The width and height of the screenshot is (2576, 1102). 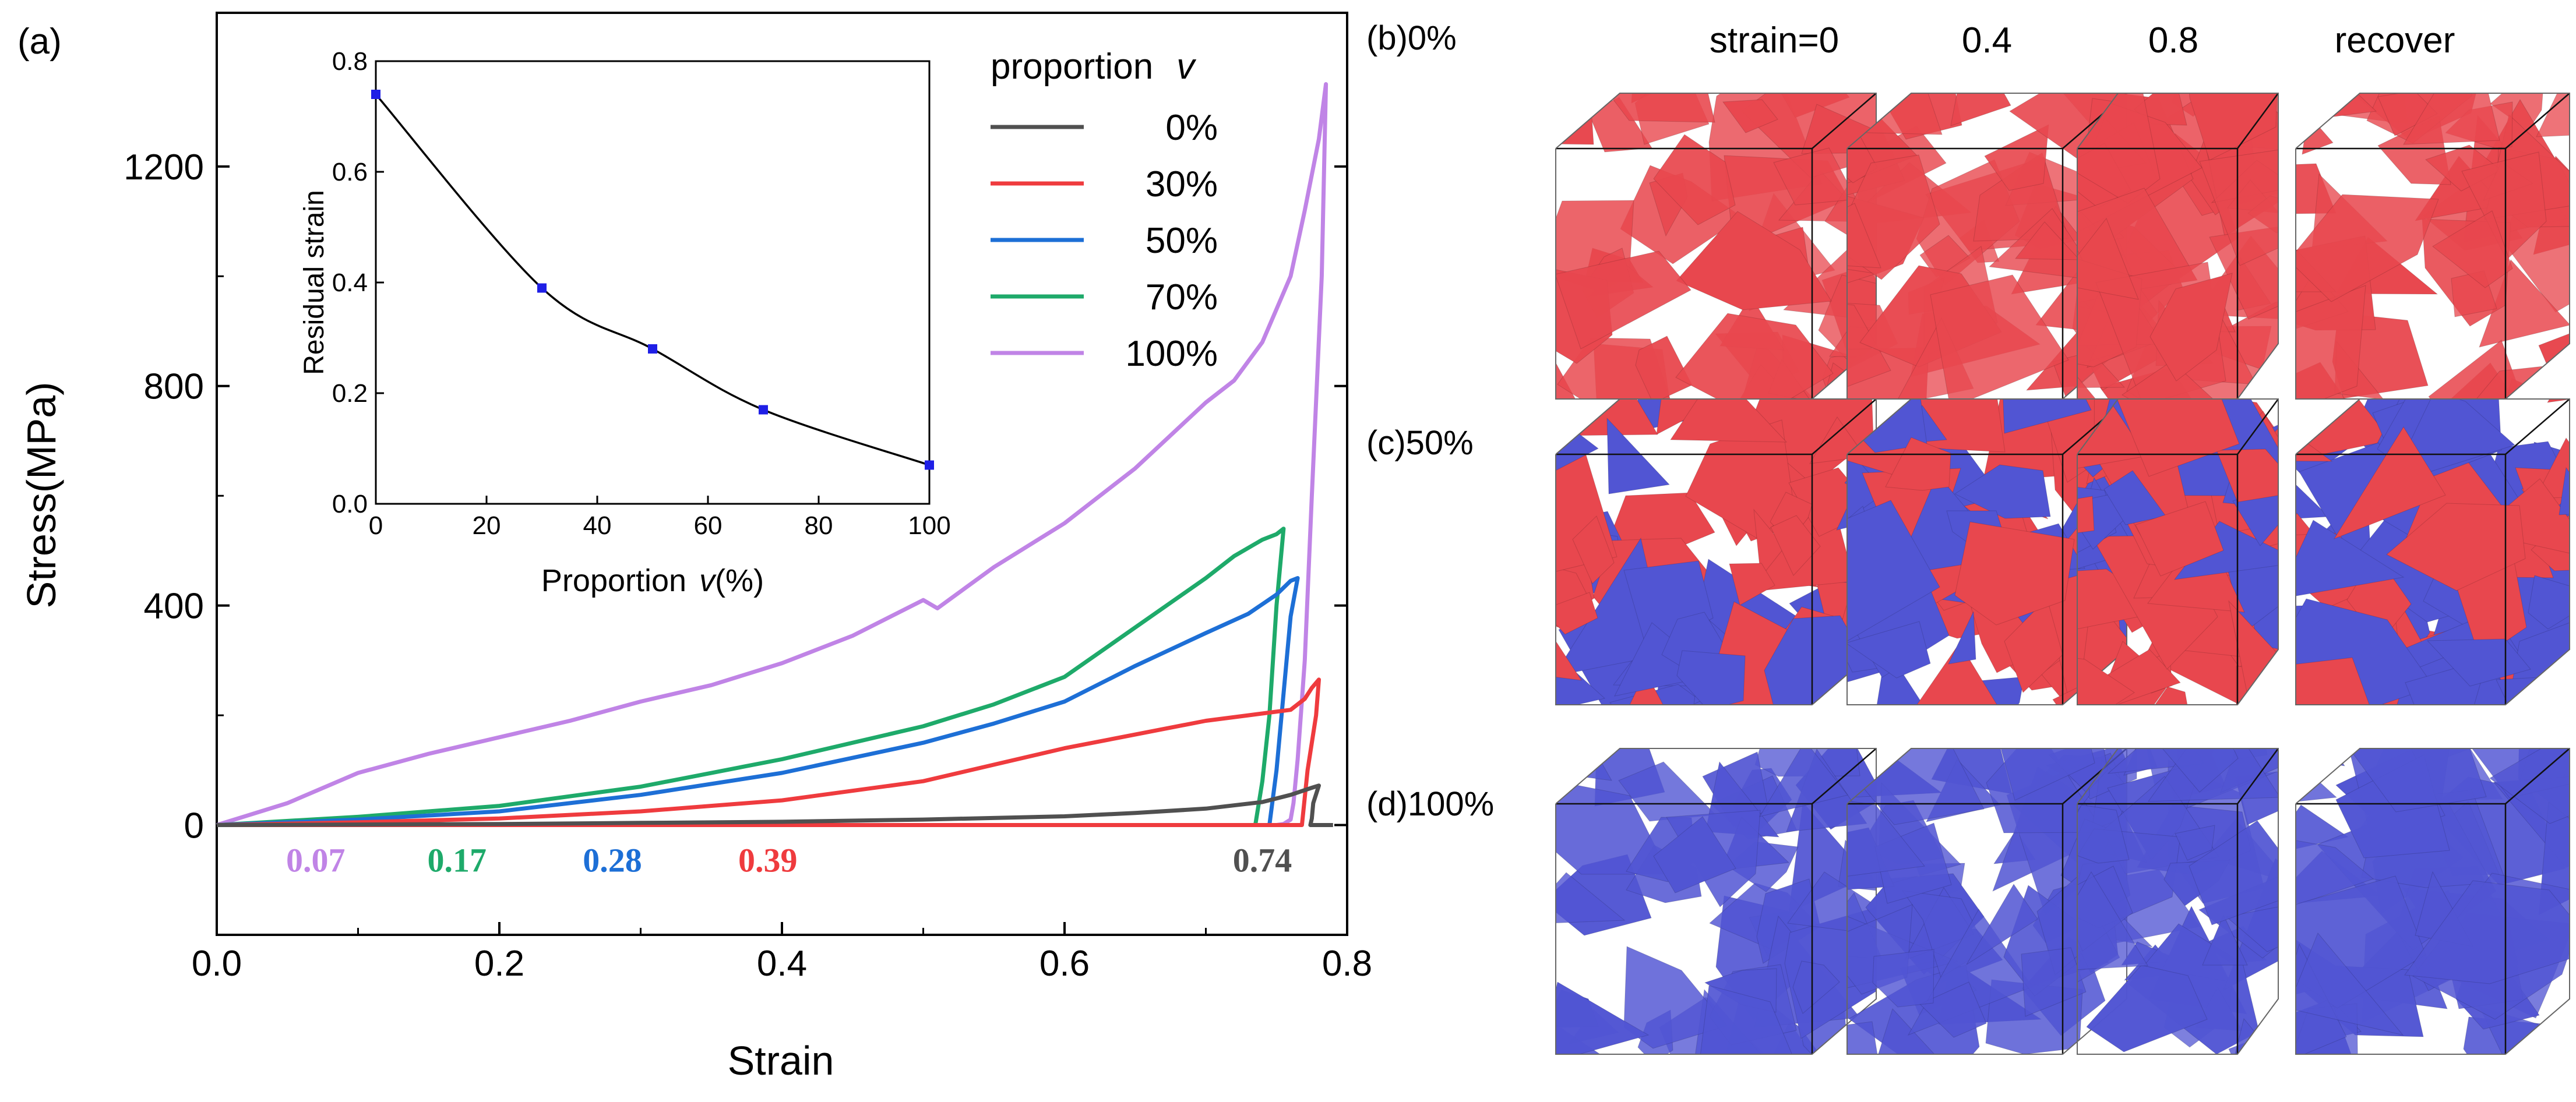 What do you see at coordinates (487, 526) in the screenshot?
I see `inset-x-tick-label: 20` at bounding box center [487, 526].